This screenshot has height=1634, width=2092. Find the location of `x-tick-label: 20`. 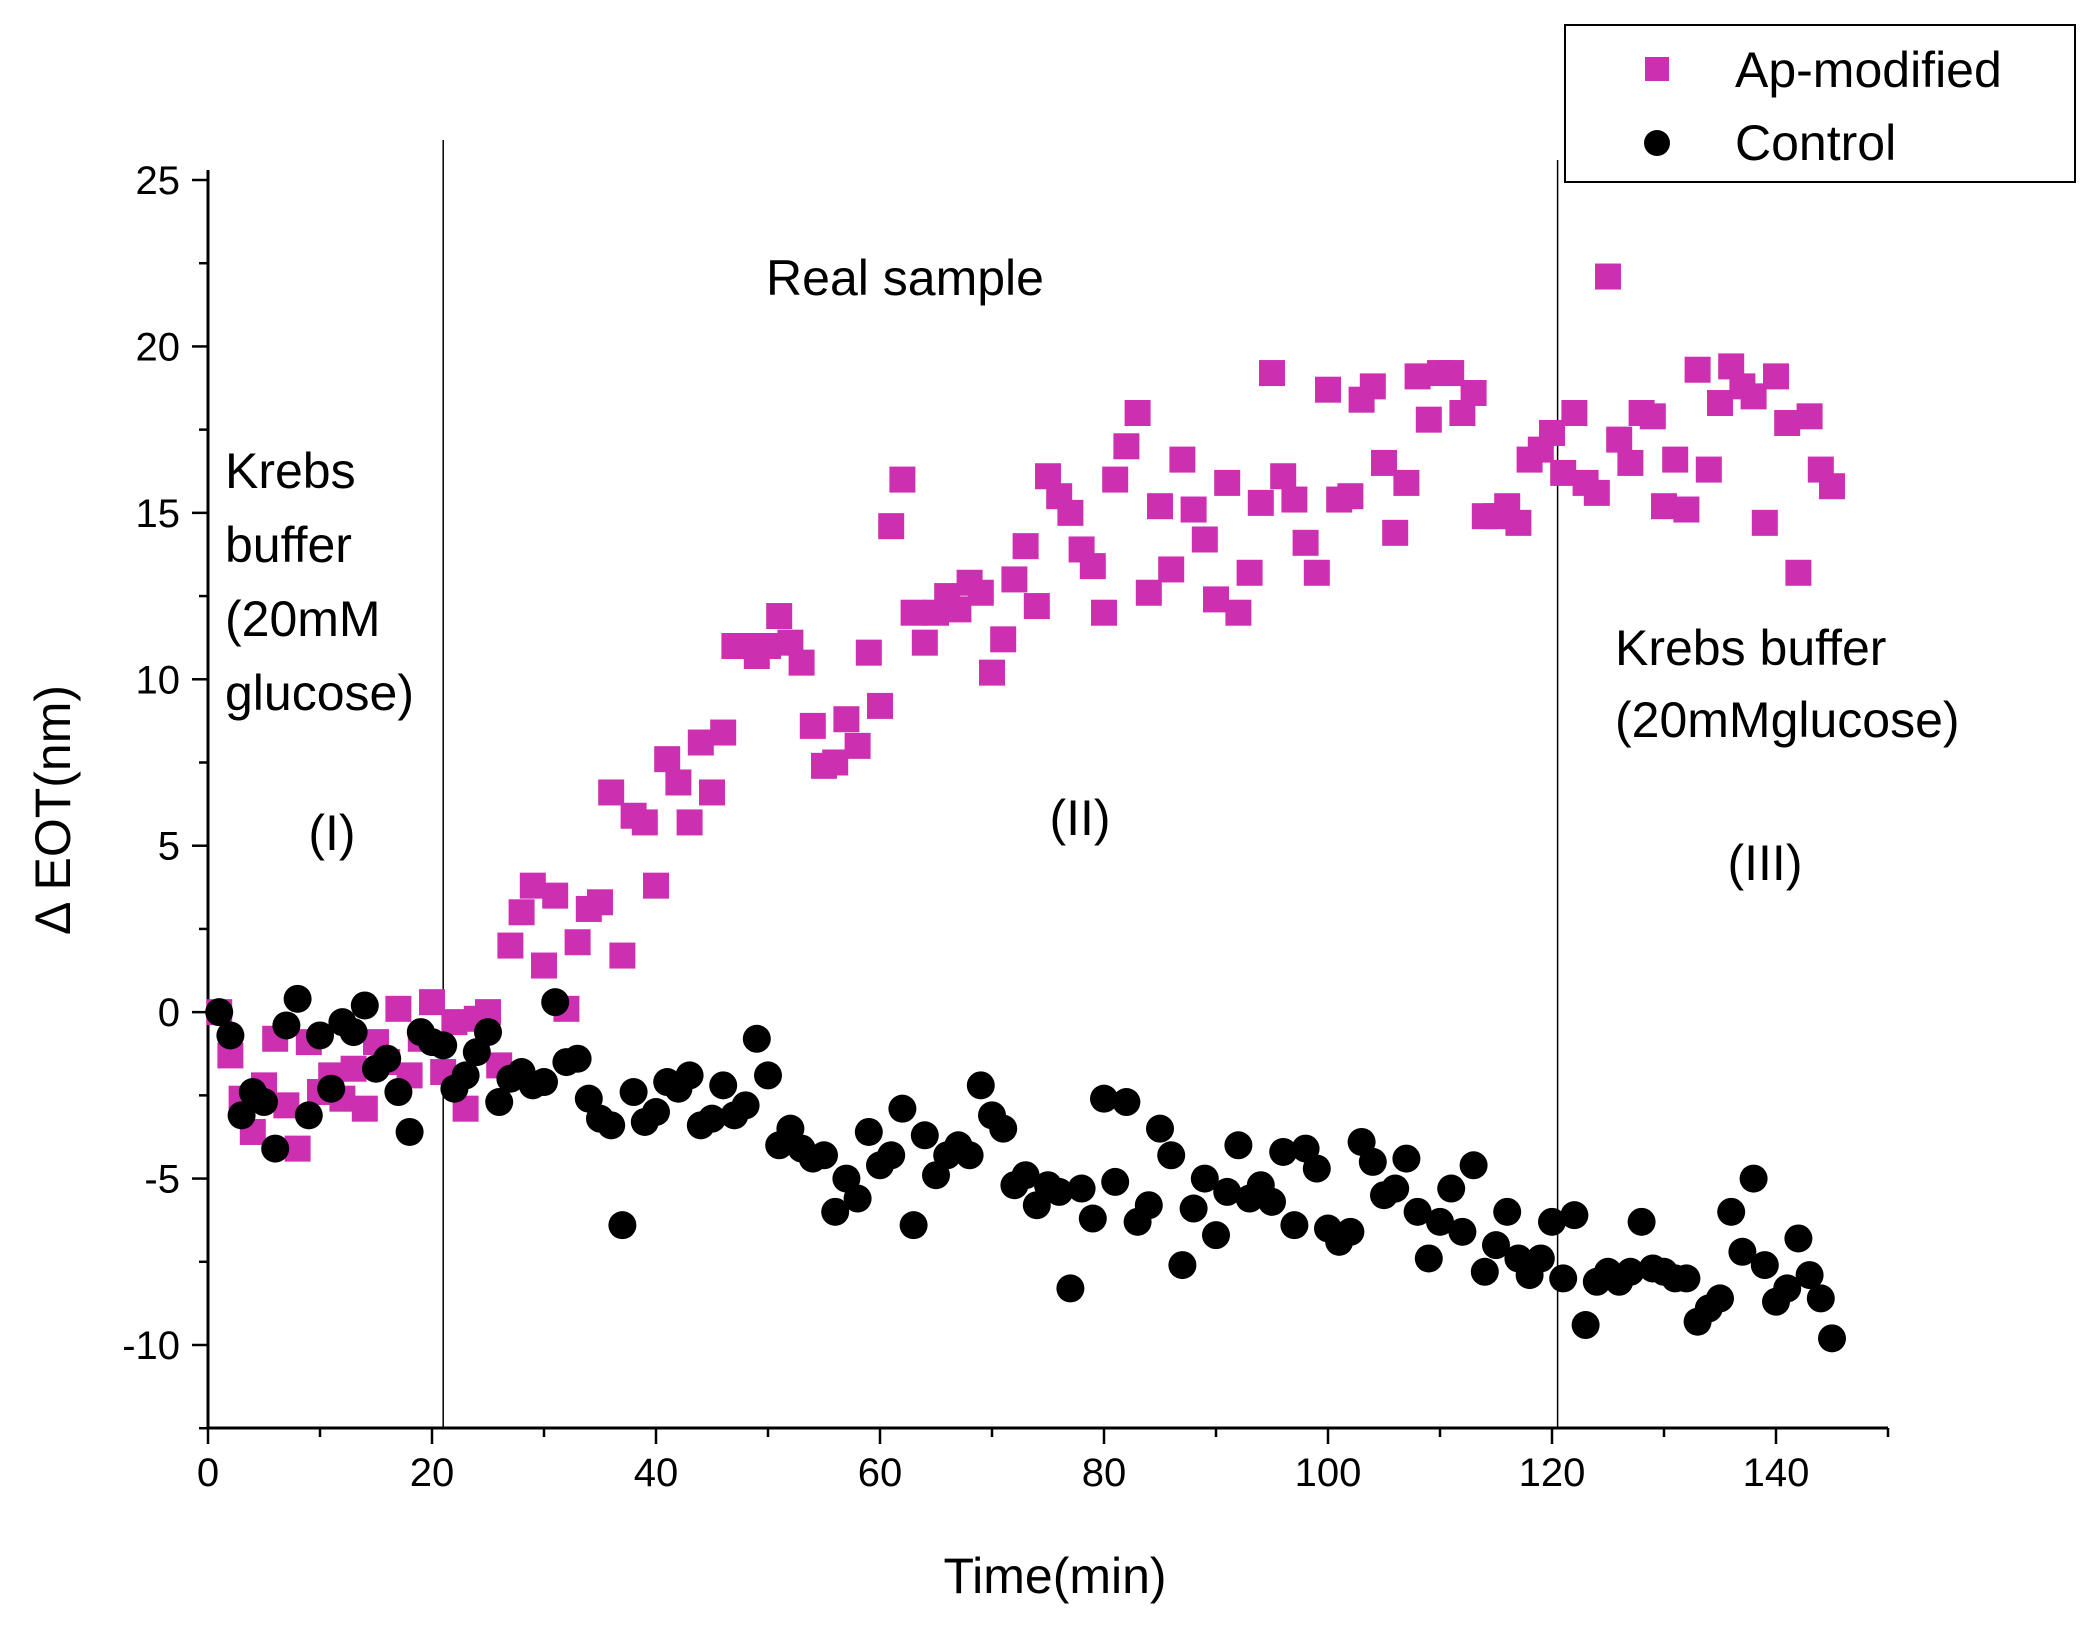

x-tick-label: 20 is located at coordinates (432, 1473).